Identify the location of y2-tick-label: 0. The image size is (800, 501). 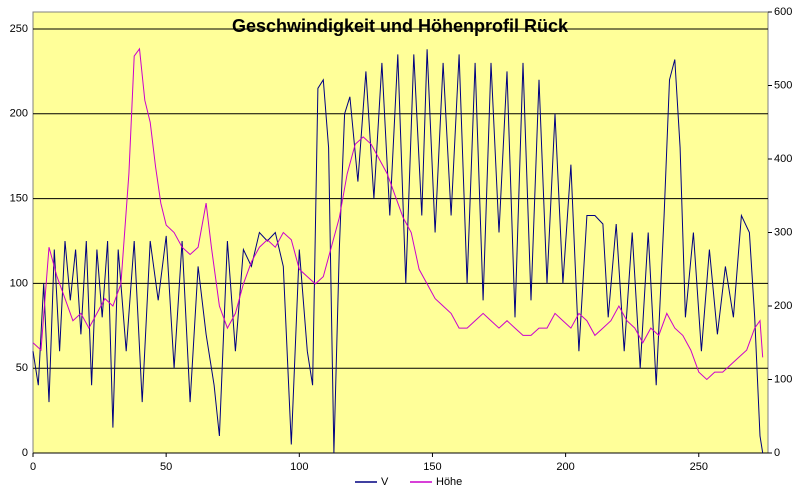
(777, 453).